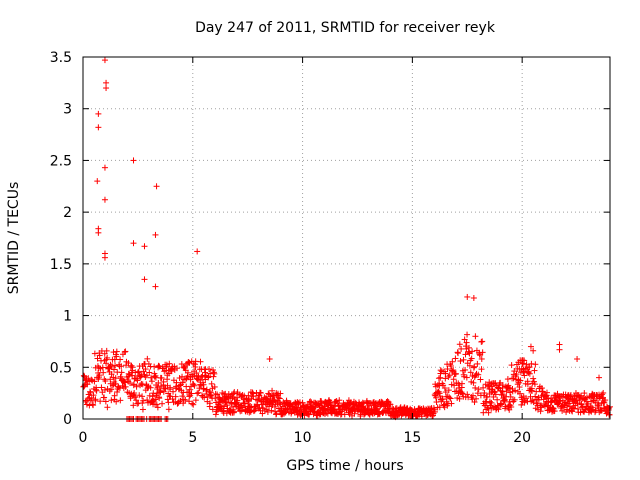 This screenshot has width=640, height=480. What do you see at coordinates (67, 213) in the screenshot?
I see `y-tick-label: 2` at bounding box center [67, 213].